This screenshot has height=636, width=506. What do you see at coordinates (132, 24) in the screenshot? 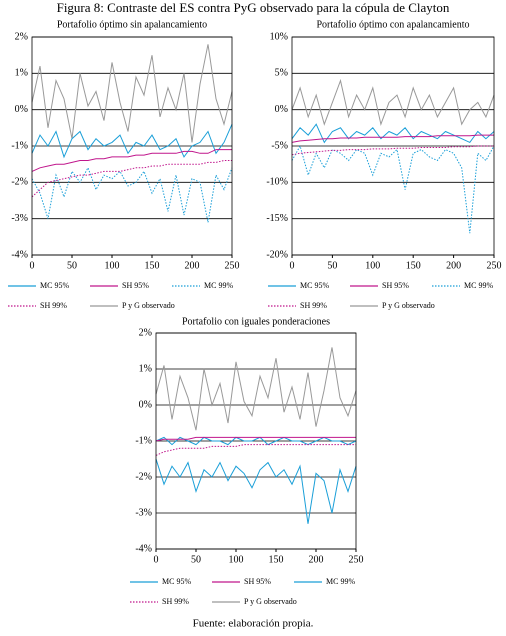
I see `chart-title: Portafolio óptimo sin apalancamiento` at bounding box center [132, 24].